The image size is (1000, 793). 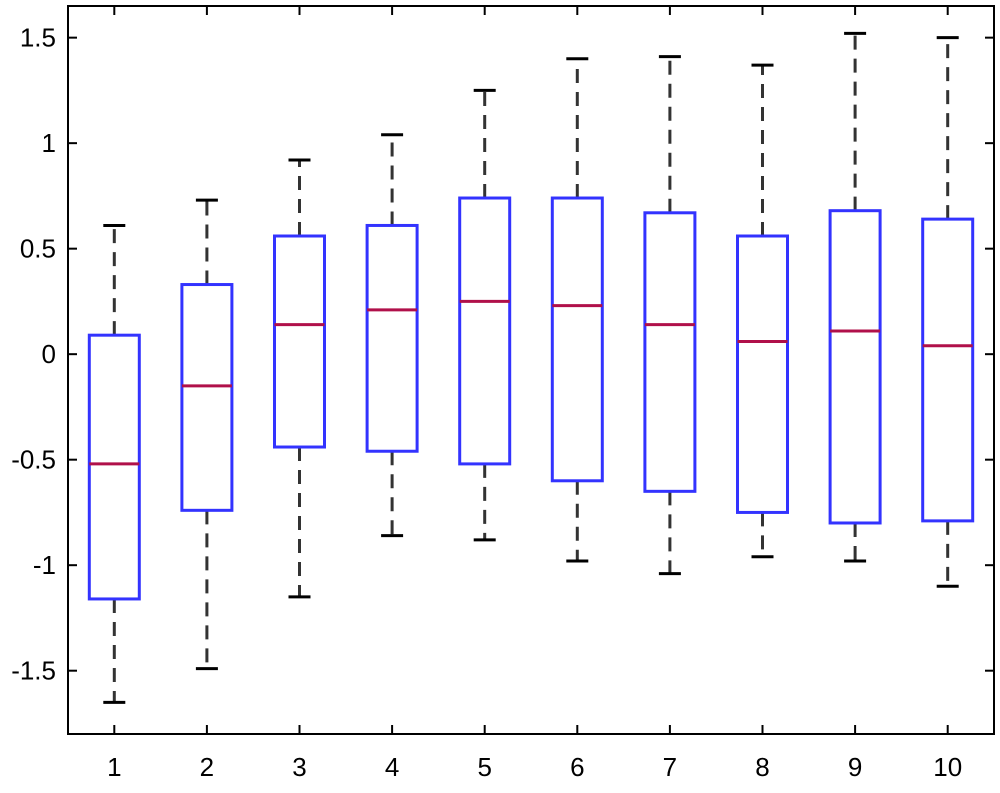 What do you see at coordinates (49, 143) in the screenshot?
I see `y-tick-label: 1` at bounding box center [49, 143].